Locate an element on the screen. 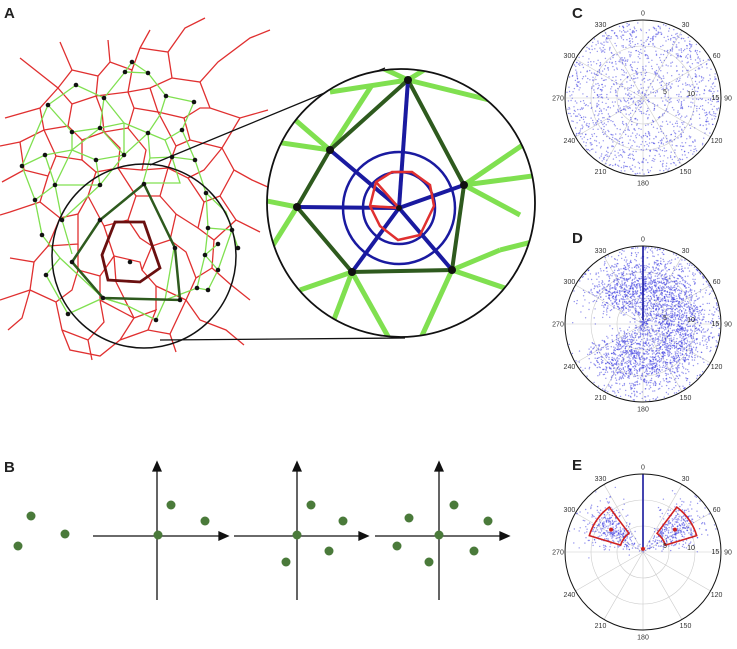 The height and width of the screenshot is (649, 737). polar-d-radius-label: 10 is located at coordinates (691, 320).